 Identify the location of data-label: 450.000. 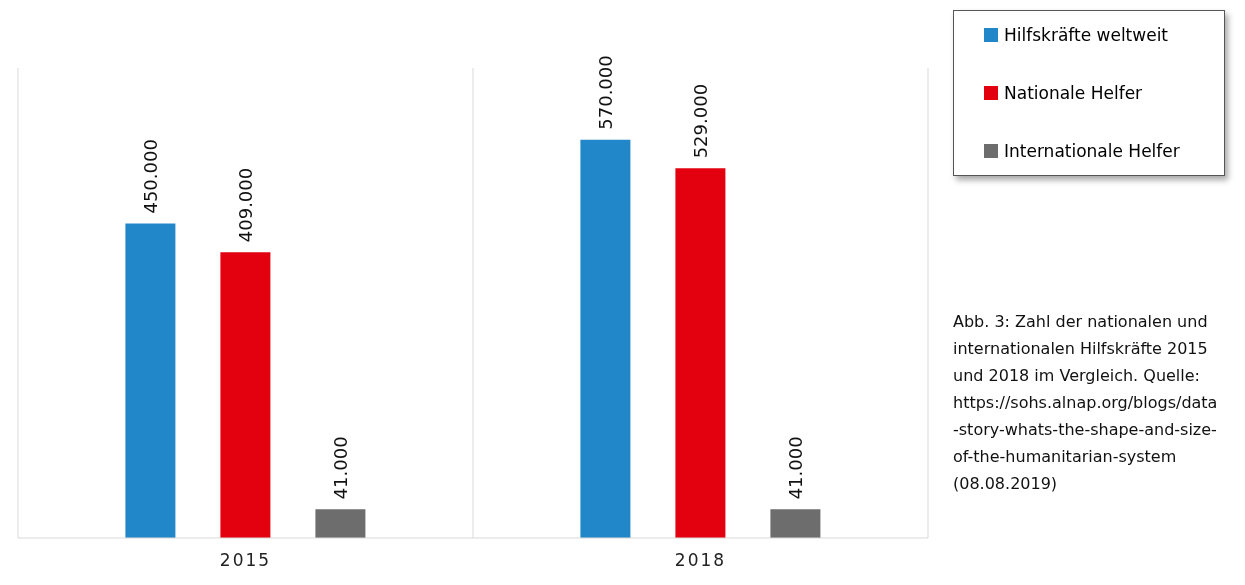
(150, 176).